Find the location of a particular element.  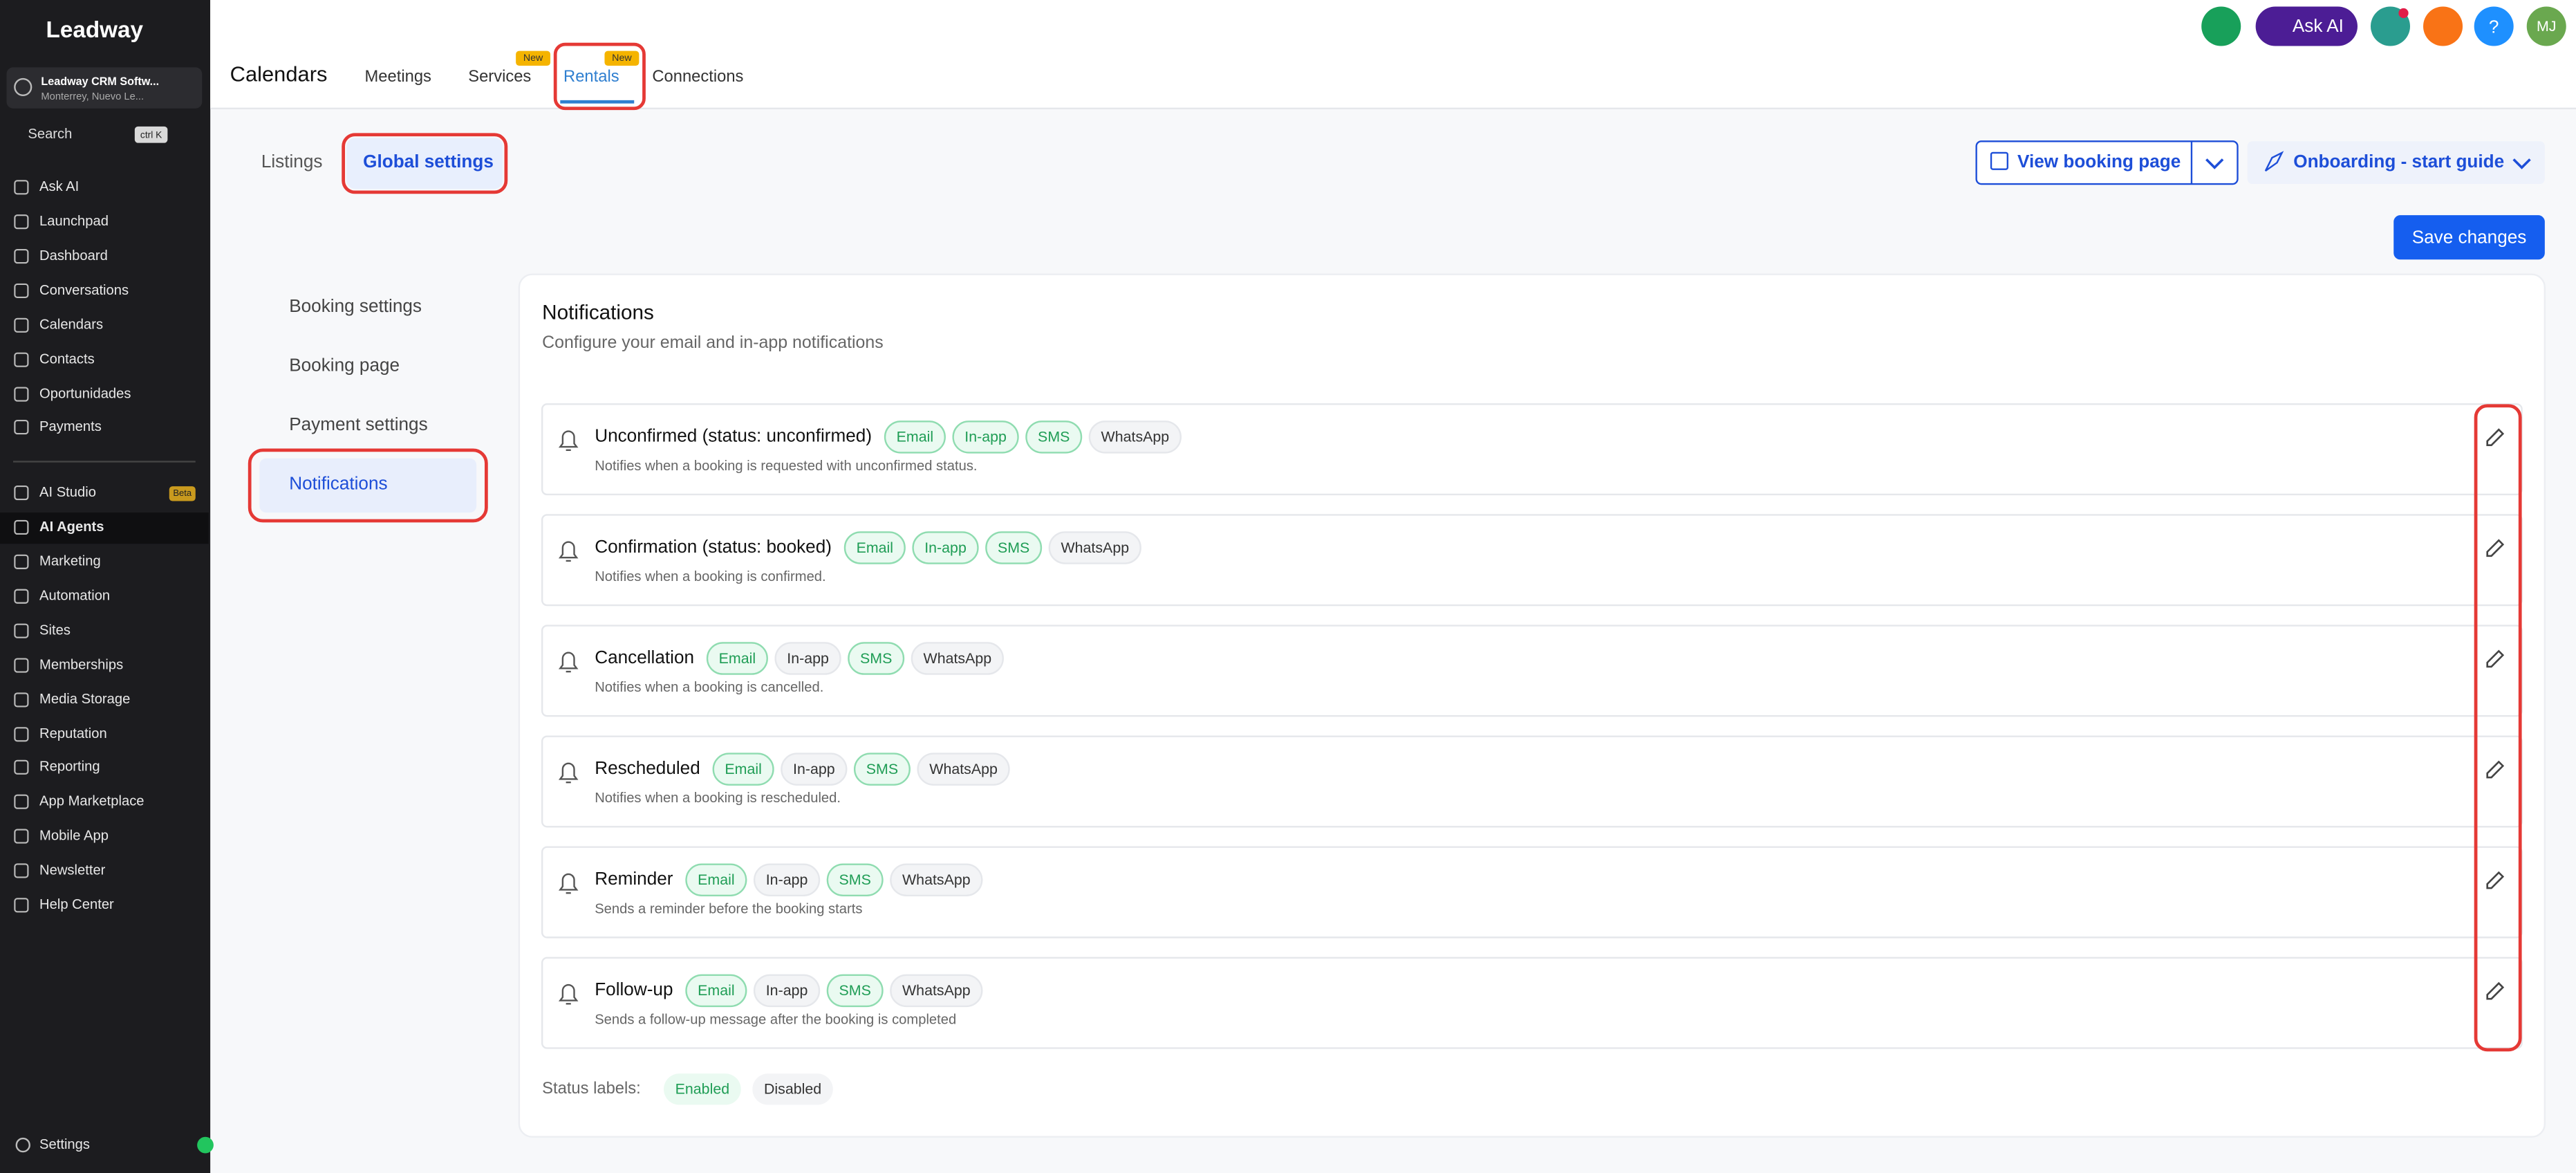

beta-badge is located at coordinates (182, 493).